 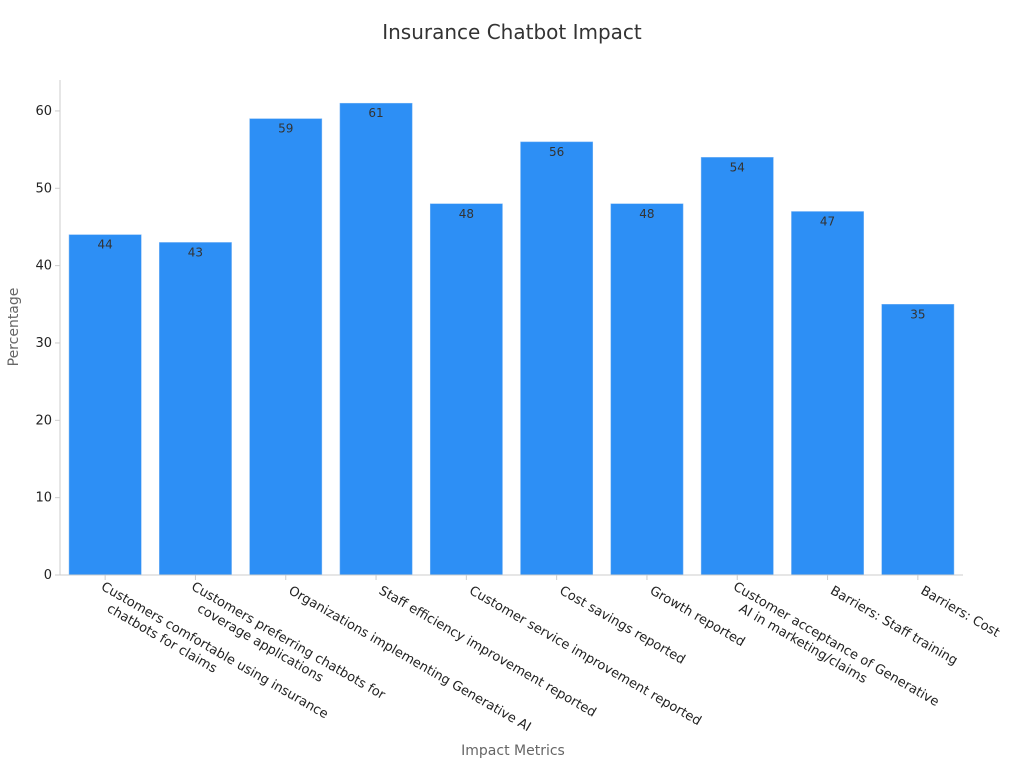 I want to click on y-tick-label: 10, so click(x=43, y=498).